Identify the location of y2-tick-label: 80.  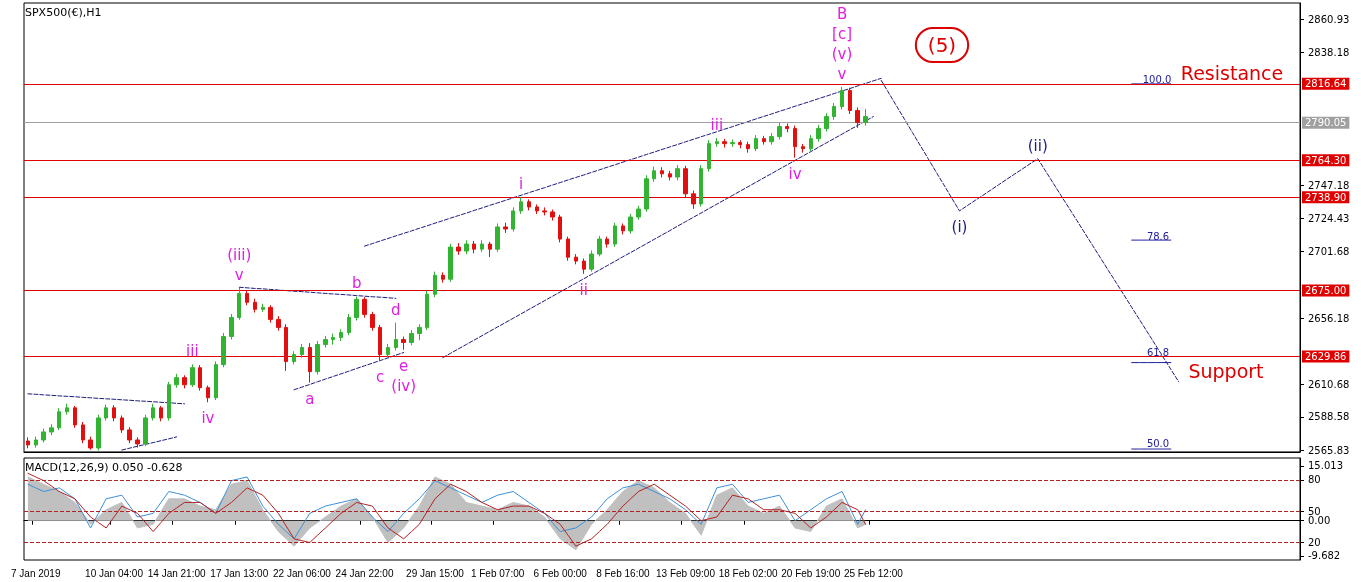
(1314, 480).